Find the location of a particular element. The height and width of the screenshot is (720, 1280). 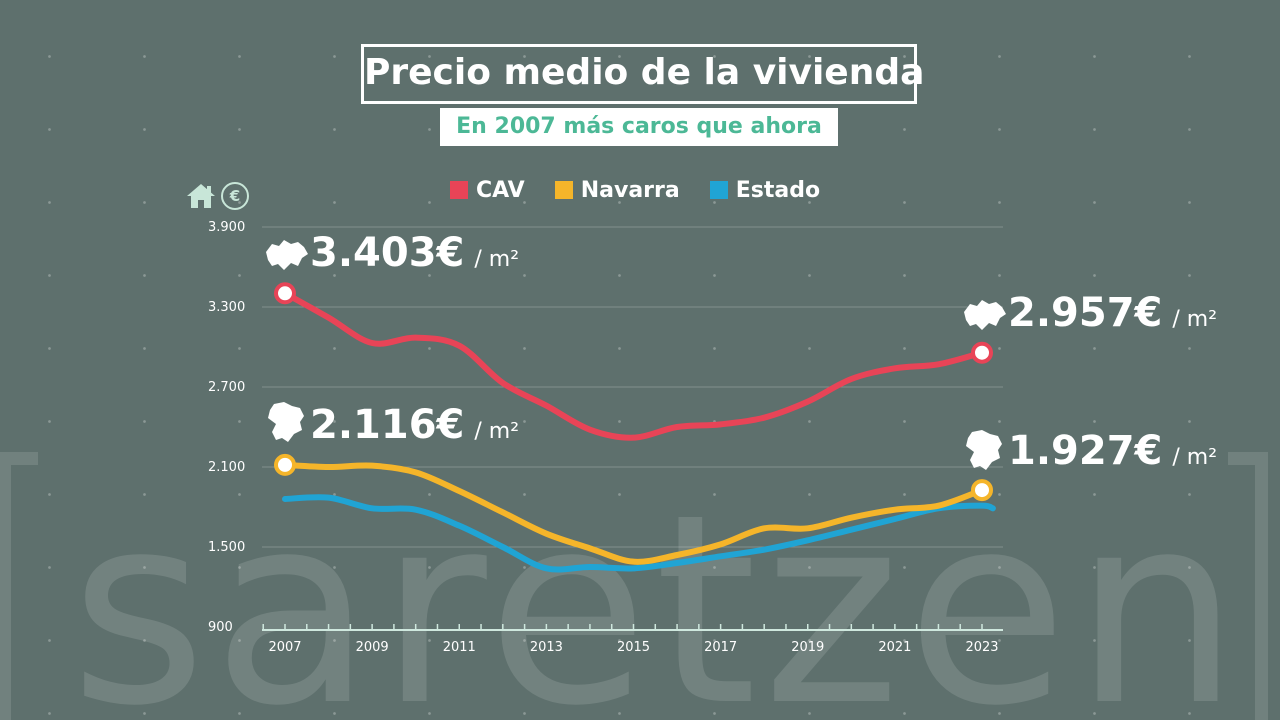

callout-cav-2023: 2.957€ / m² is located at coordinates (1091, 313).